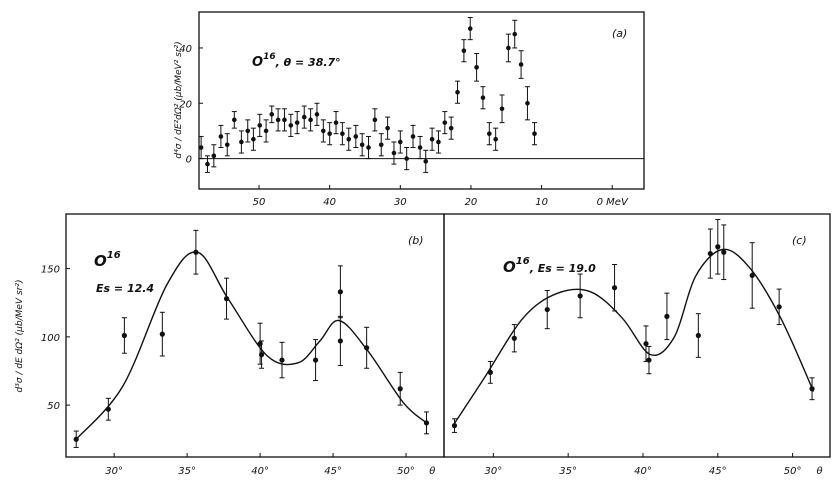 The height and width of the screenshot is (485, 839). Describe the element at coordinates (20, 336) in the screenshot. I see `panel-b-y-axis-label: d³σ / dE dΩ² (μb/MeV sr²)` at that location.